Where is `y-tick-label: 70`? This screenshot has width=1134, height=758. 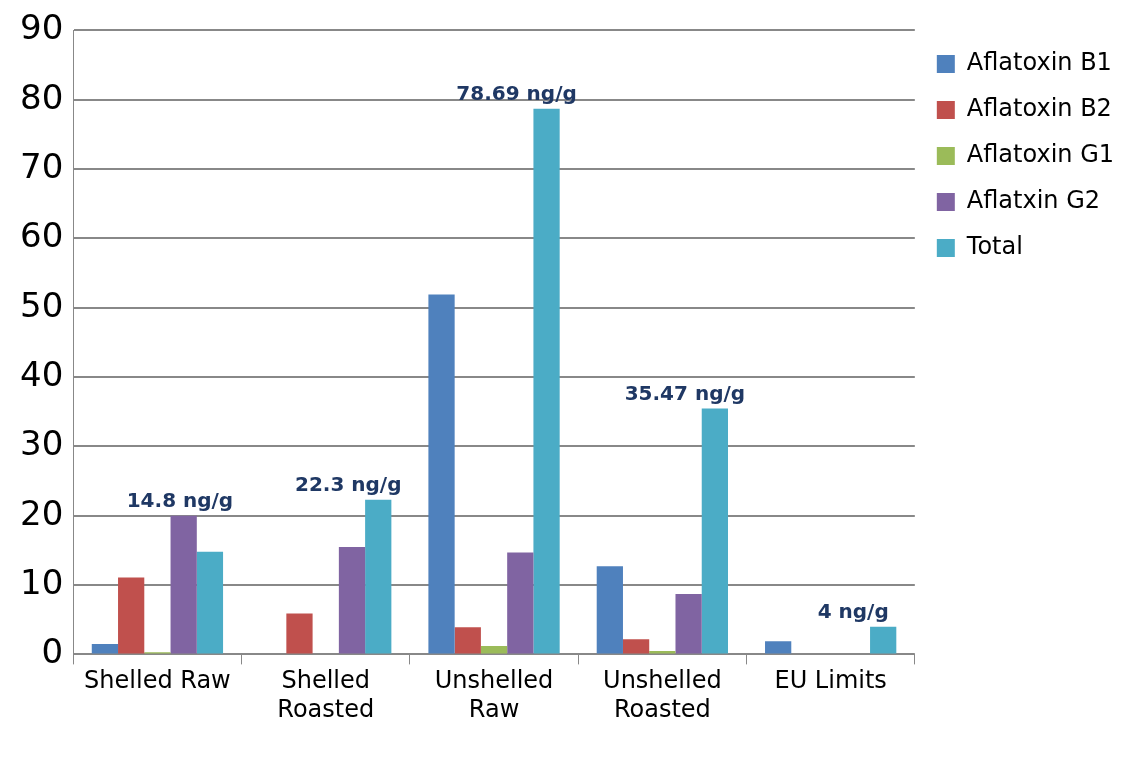
y-tick-label: 70 is located at coordinates (42, 165).